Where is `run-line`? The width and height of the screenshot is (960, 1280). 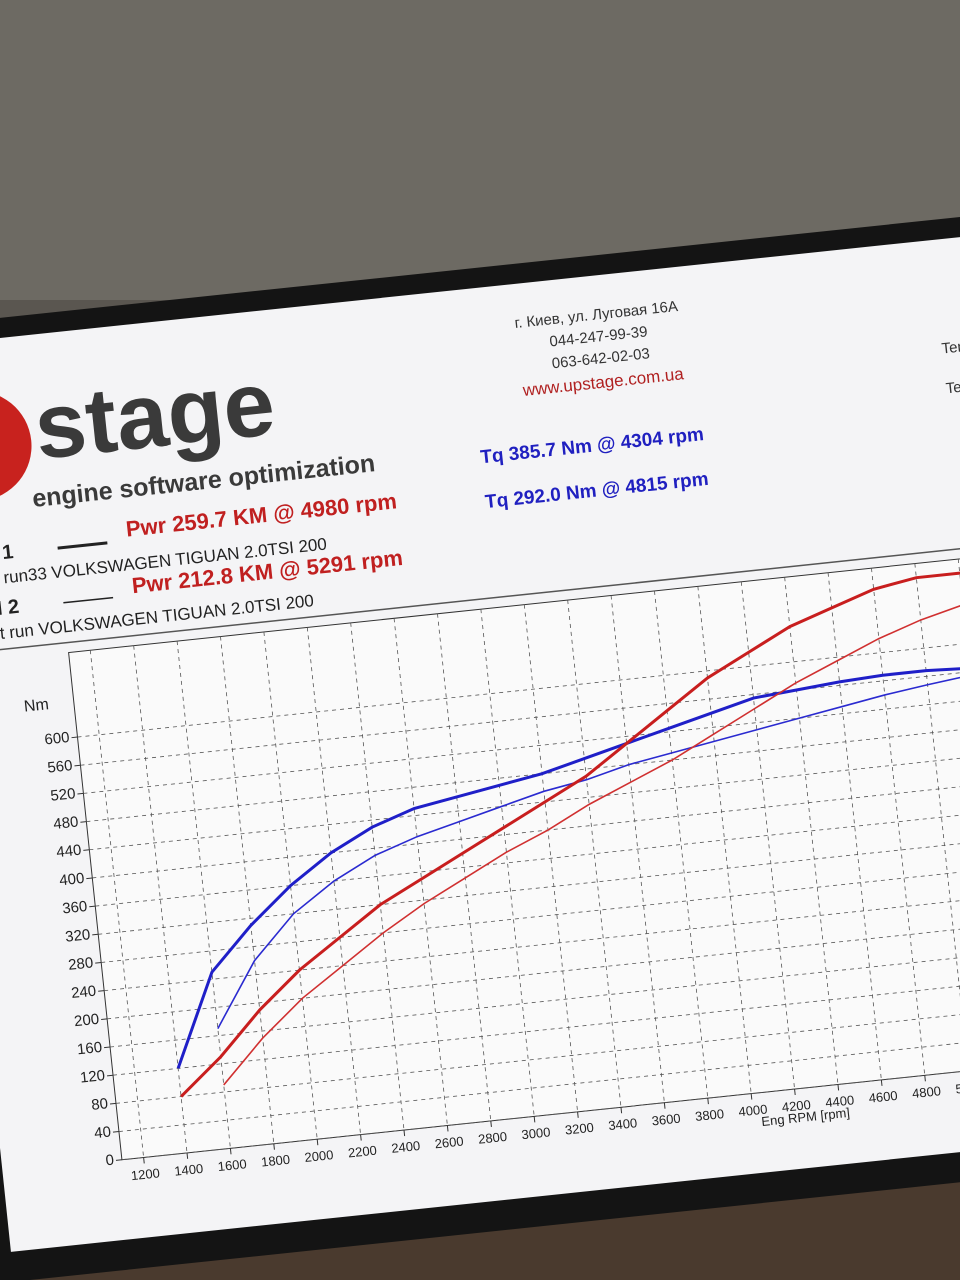 run-line is located at coordinates (88, 600).